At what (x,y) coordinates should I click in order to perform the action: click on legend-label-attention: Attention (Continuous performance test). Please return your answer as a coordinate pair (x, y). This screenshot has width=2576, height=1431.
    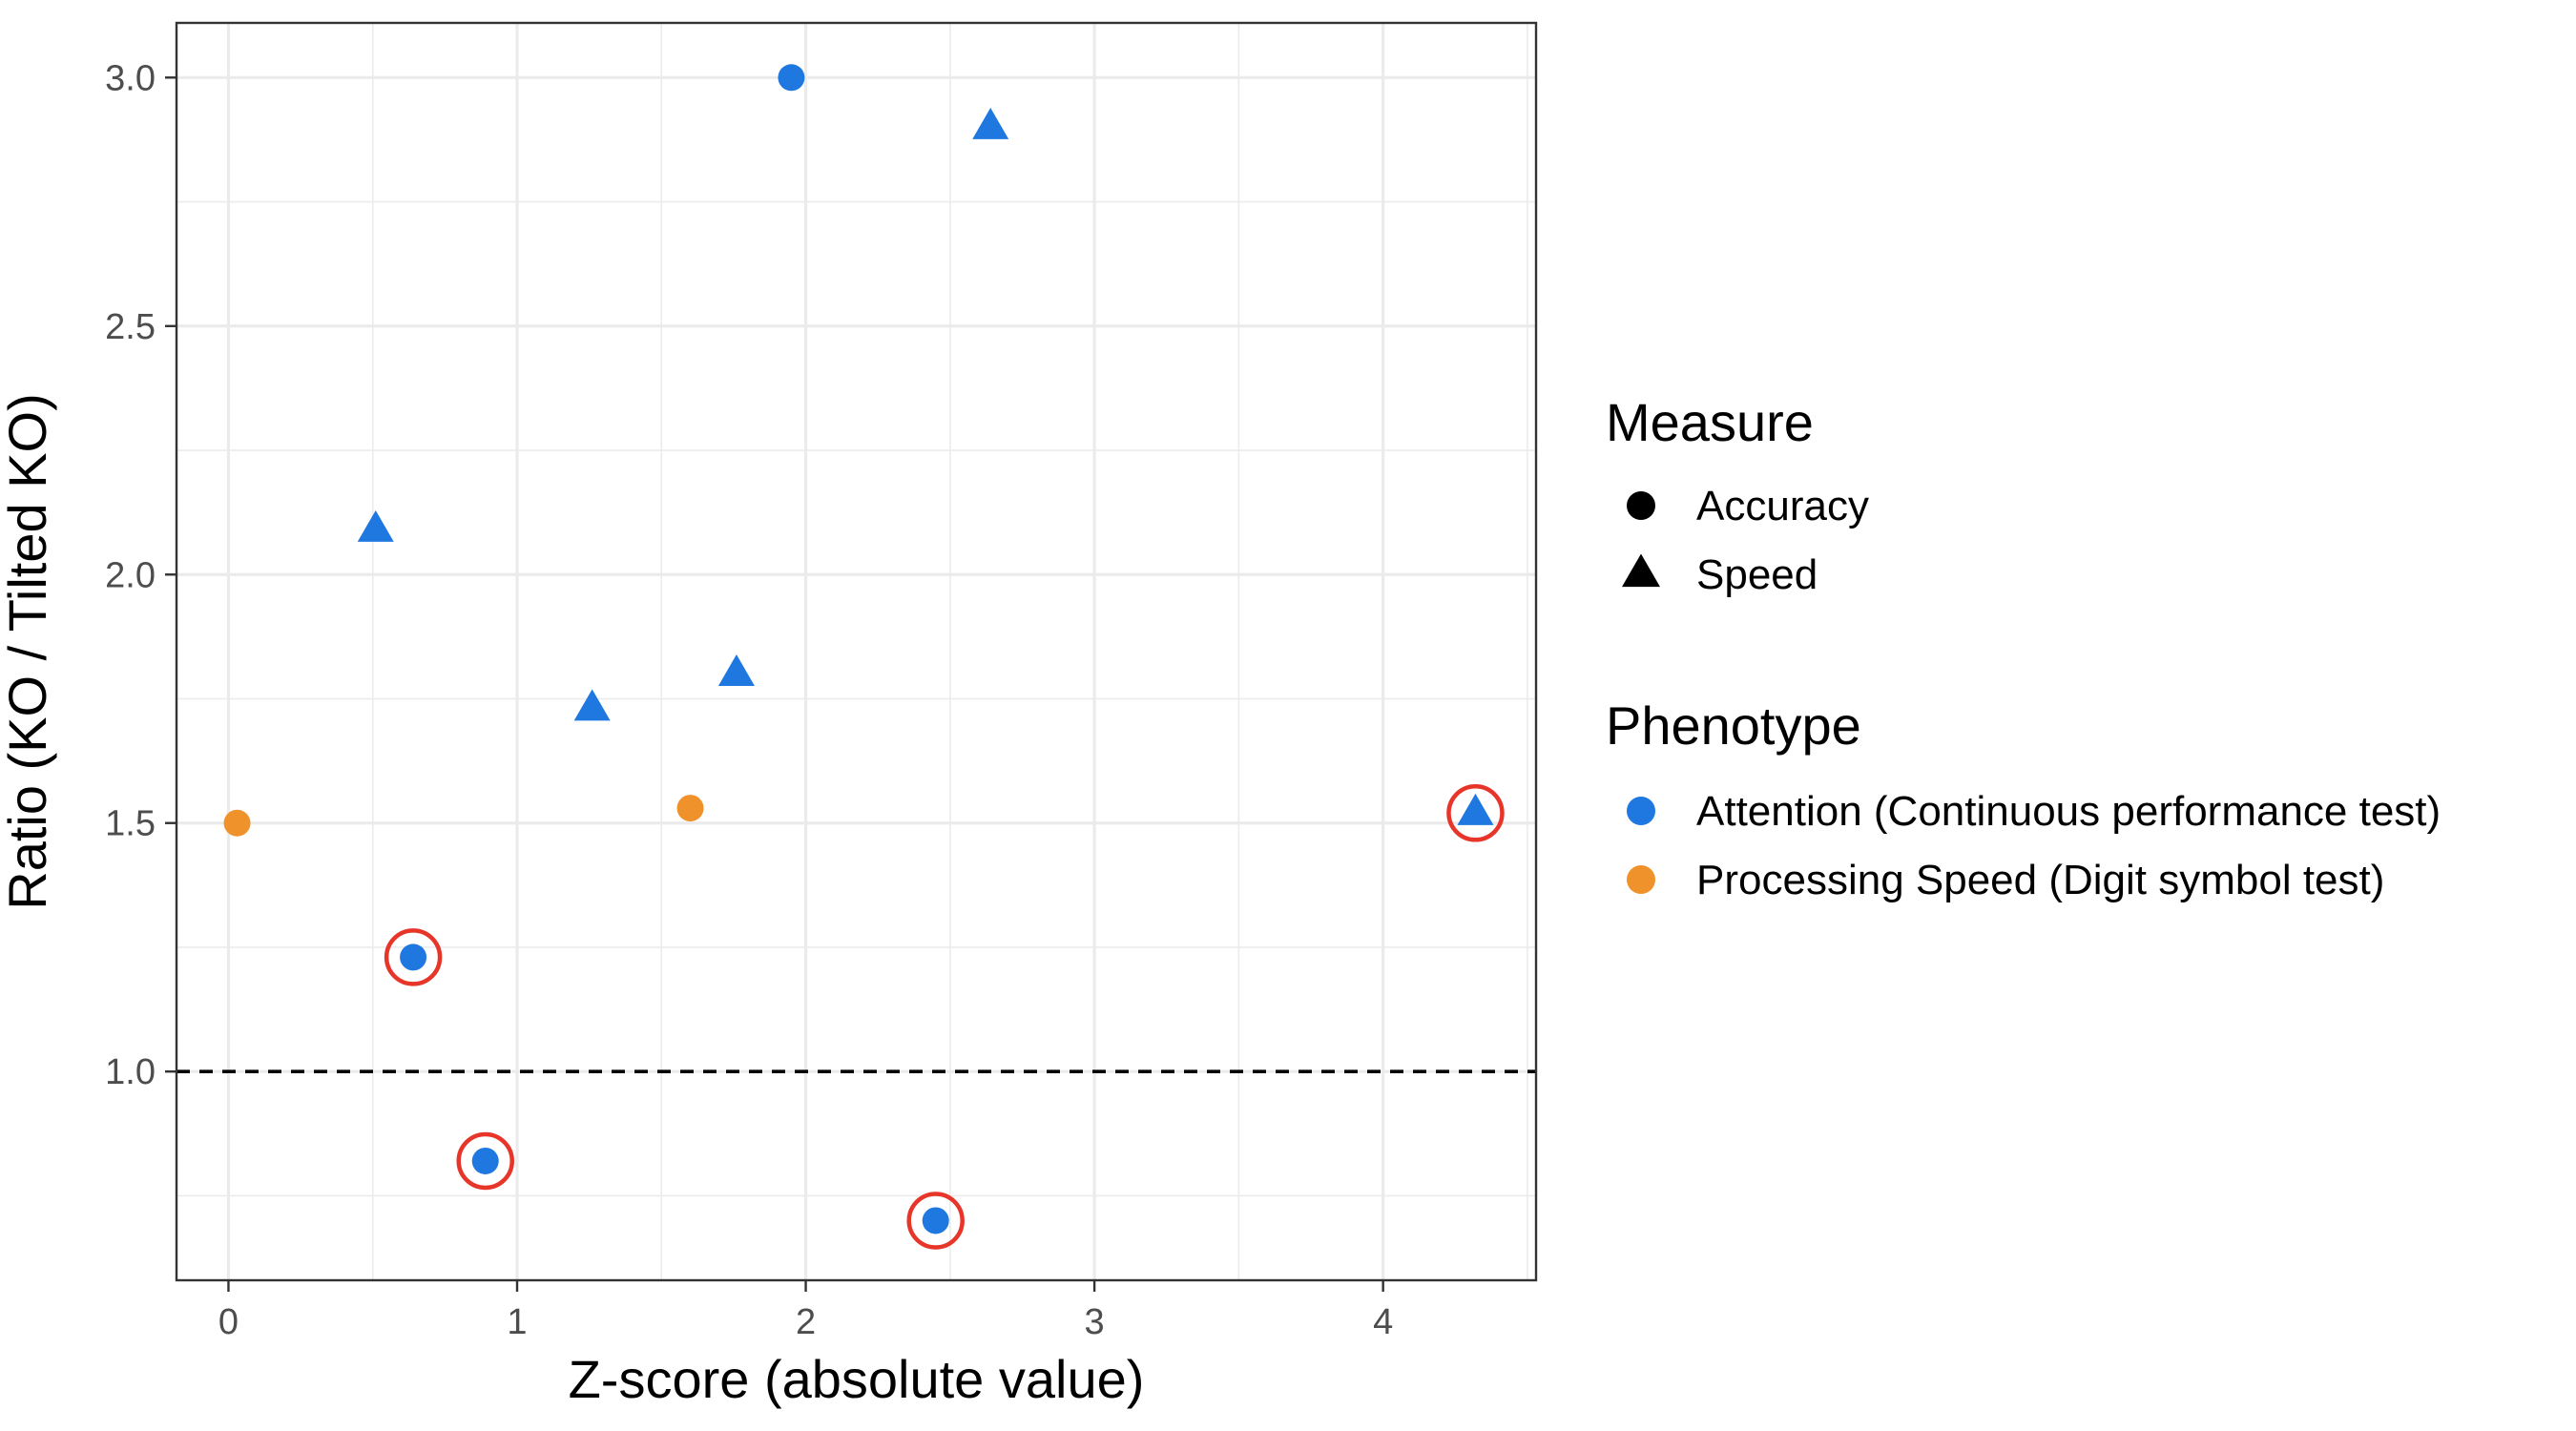
    Looking at the image, I should click on (2068, 811).